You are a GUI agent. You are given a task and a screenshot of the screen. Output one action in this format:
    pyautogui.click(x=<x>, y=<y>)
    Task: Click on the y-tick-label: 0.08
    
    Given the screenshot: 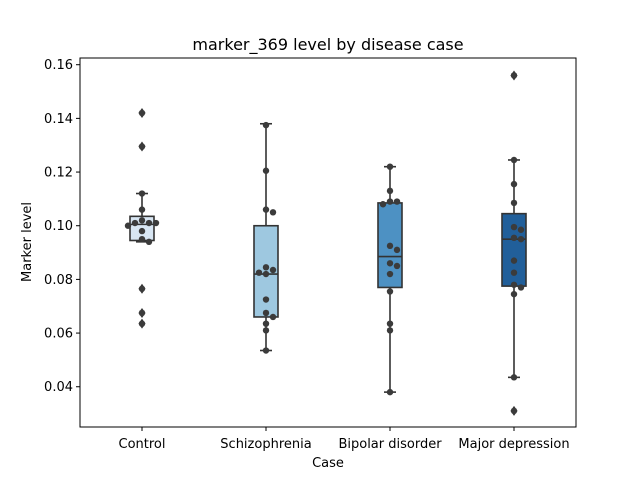 What is the action you would take?
    pyautogui.click(x=58, y=280)
    